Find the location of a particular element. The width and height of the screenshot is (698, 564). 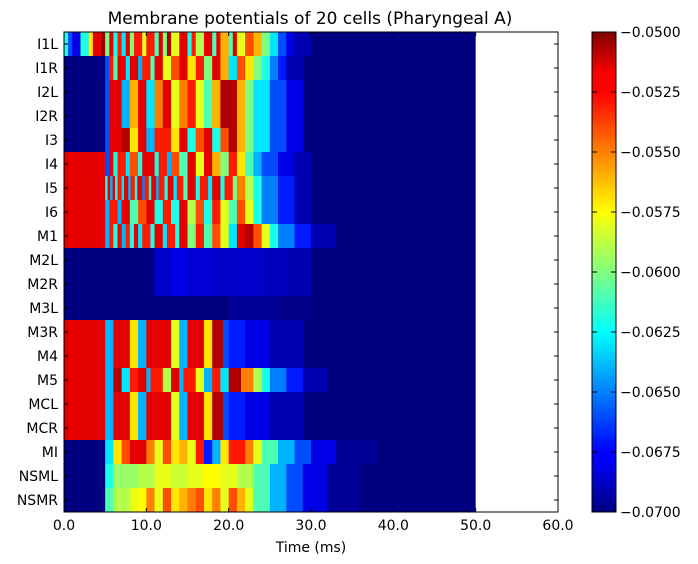

heatmap-row-i5 is located at coordinates (270, 188).